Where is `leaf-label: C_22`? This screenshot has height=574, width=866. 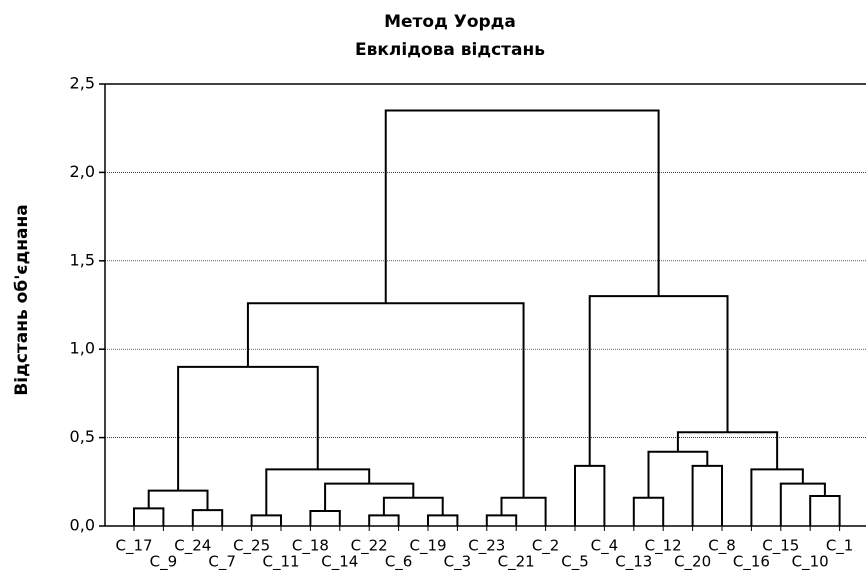 leaf-label: C_22 is located at coordinates (369, 546).